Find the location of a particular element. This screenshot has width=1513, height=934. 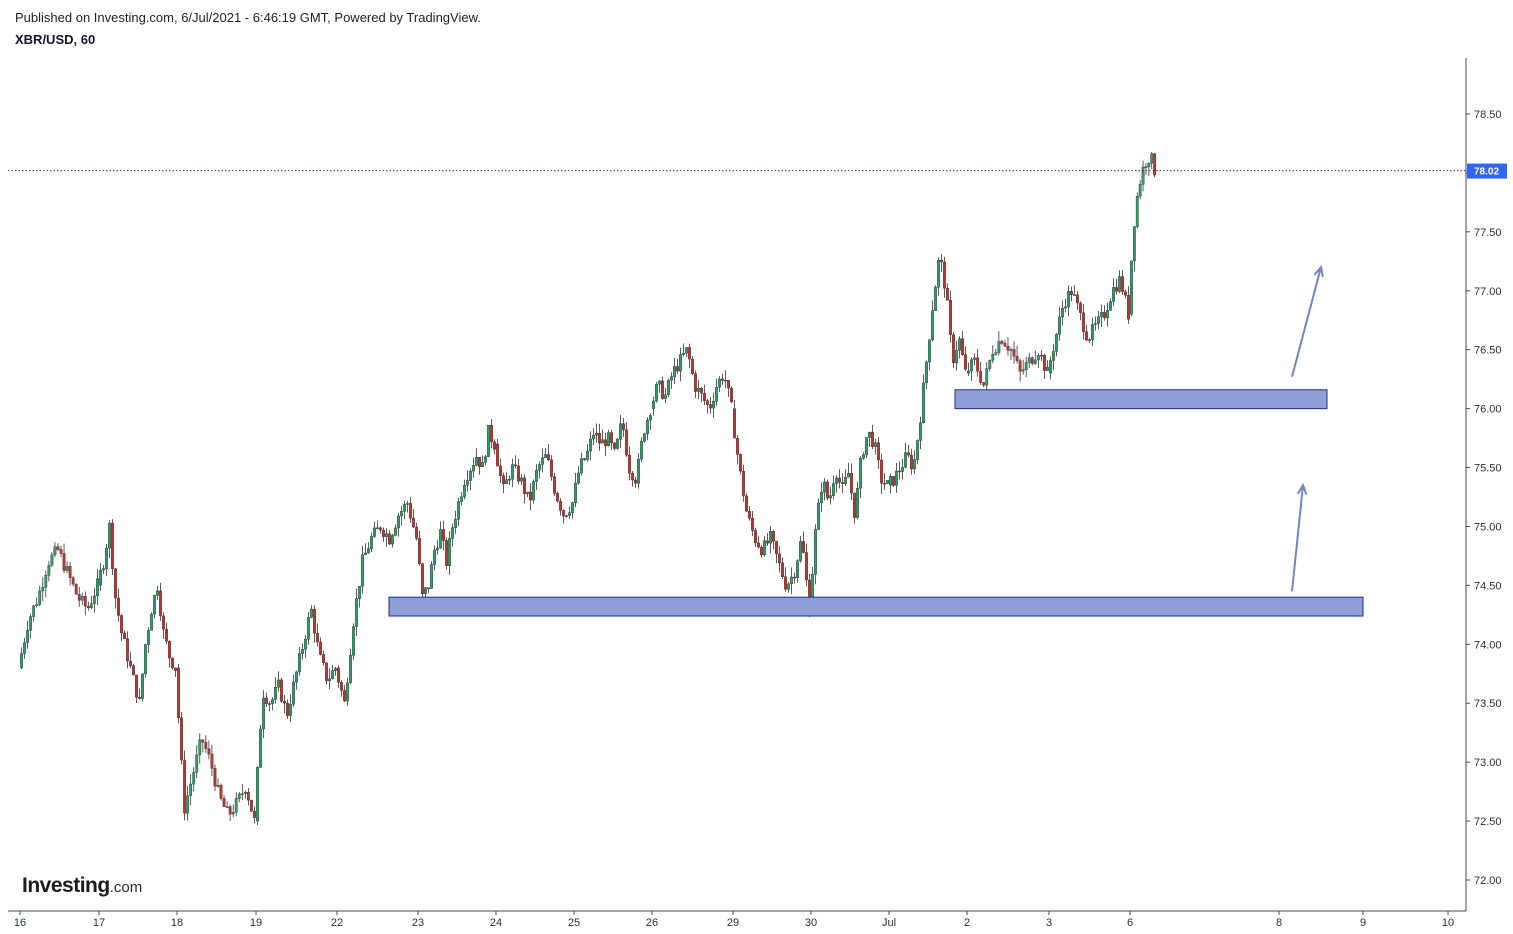

x-tick-label: 24 is located at coordinates (496, 923).